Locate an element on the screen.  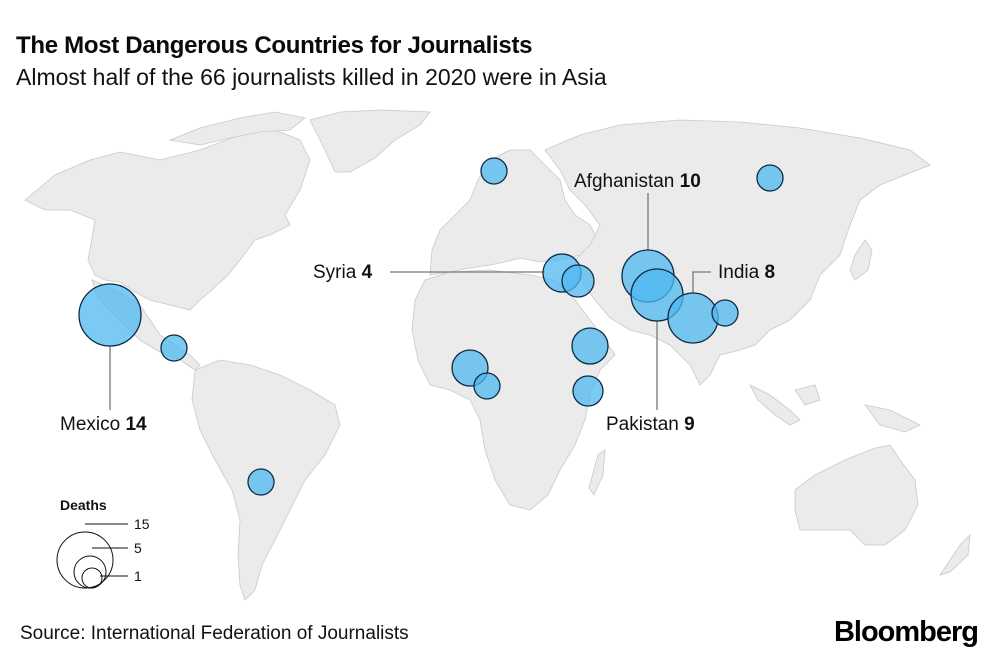
label-pakistan: Pakistan 9 is located at coordinates (650, 424).